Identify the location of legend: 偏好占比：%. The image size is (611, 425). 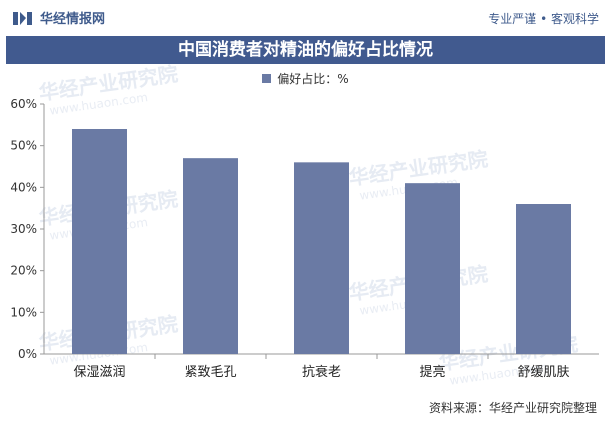
(305, 78).